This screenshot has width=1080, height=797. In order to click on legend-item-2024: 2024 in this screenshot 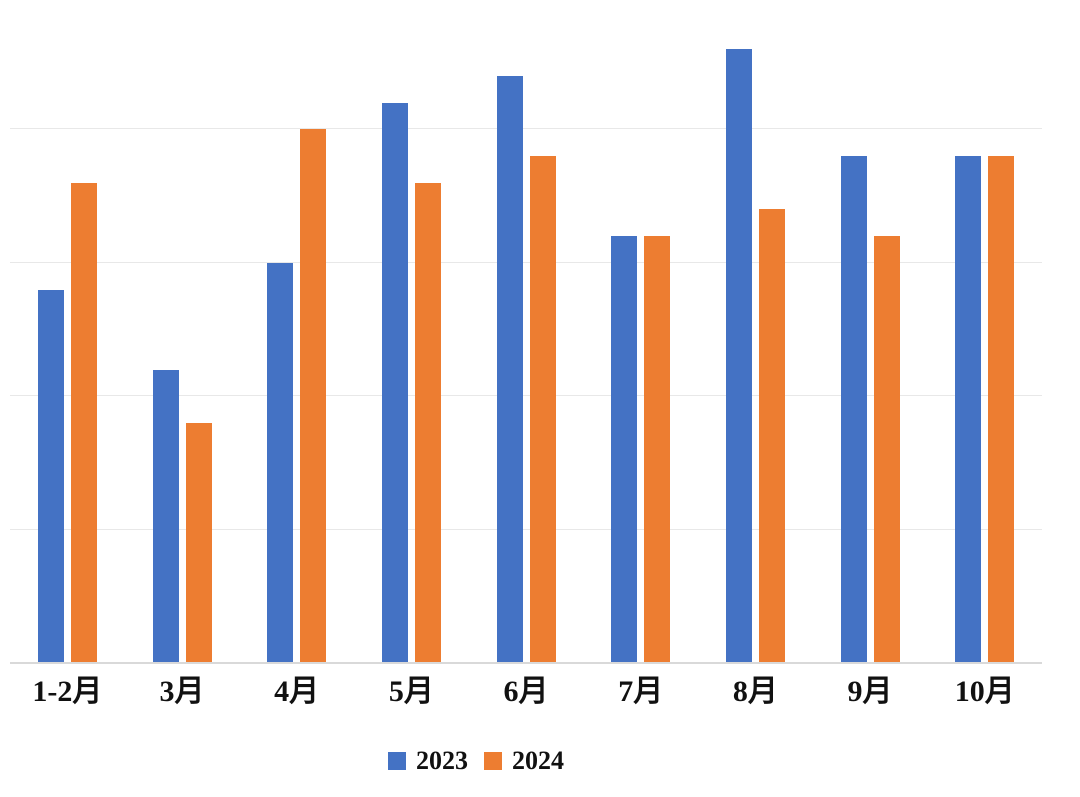, I will do `click(524, 761)`.